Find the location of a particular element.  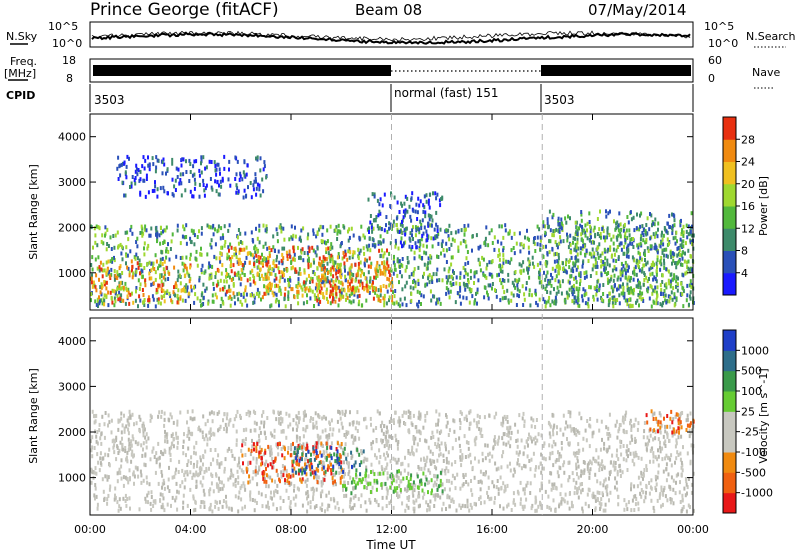

station-title: Prince George (fitACF) is located at coordinates (184, 10).